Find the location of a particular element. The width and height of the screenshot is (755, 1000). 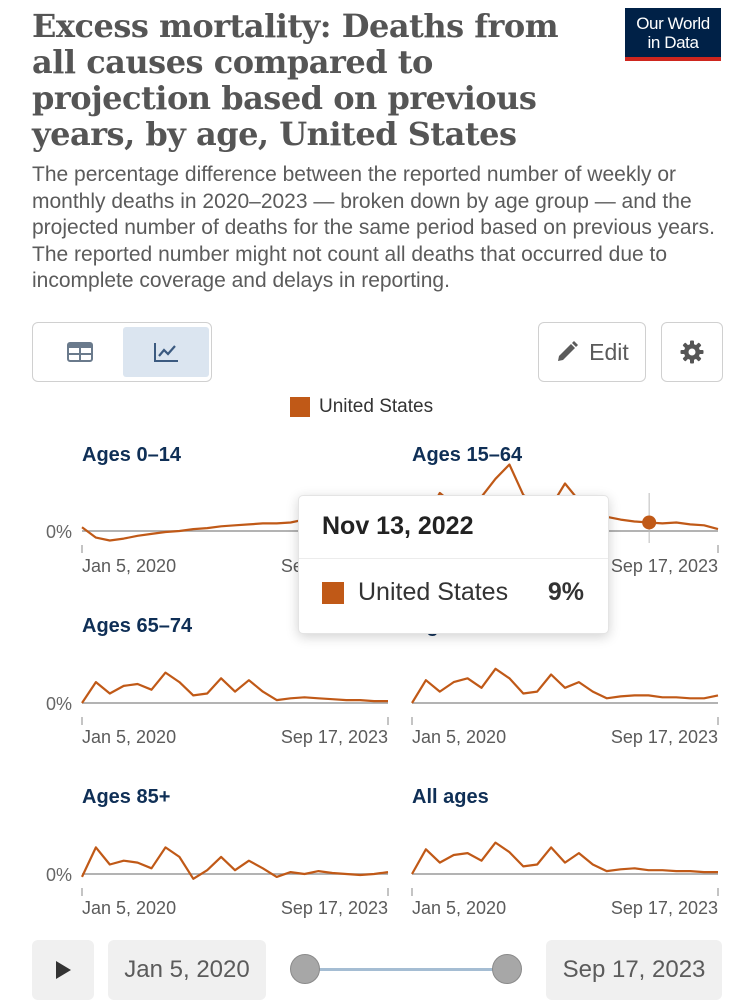

panel-title-ages-65-74: Ages 65–74 is located at coordinates (137, 626).